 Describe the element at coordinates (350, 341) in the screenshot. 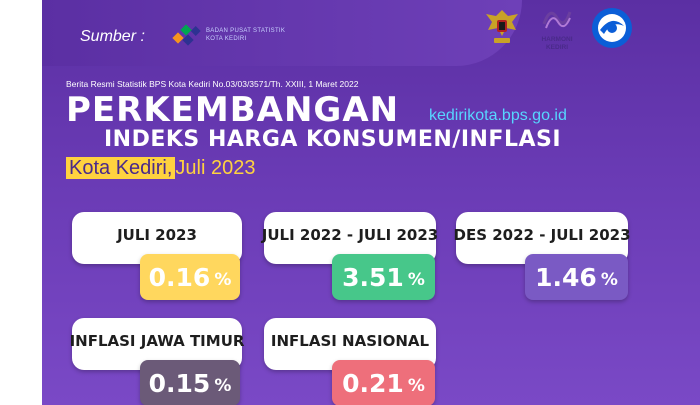

I see `card-label: INFLASI NASIONAL` at that location.